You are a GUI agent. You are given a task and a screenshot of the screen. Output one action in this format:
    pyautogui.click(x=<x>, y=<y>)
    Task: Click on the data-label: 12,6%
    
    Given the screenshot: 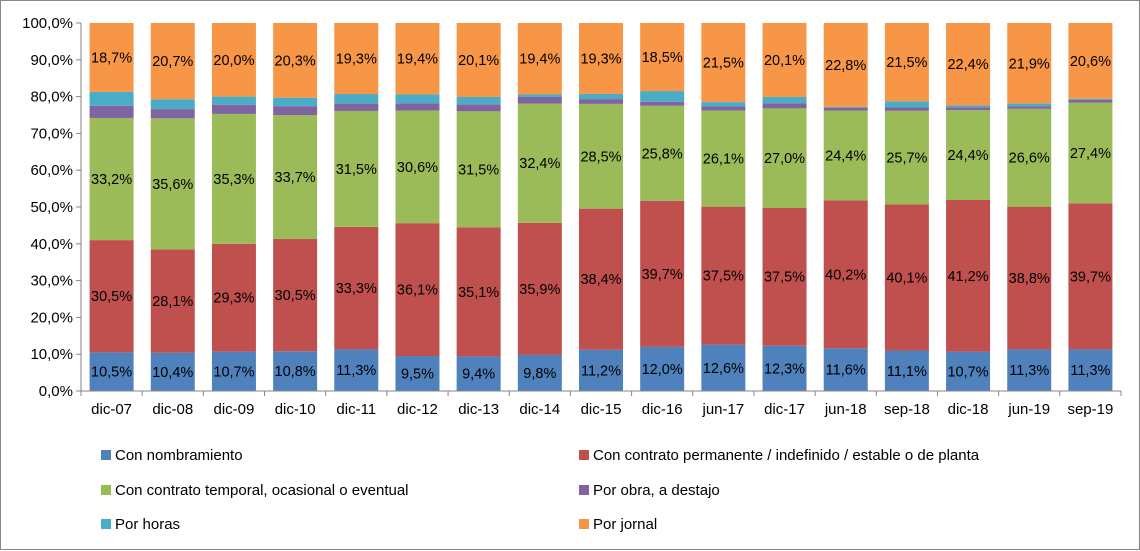 What is the action you would take?
    pyautogui.click(x=723, y=369)
    